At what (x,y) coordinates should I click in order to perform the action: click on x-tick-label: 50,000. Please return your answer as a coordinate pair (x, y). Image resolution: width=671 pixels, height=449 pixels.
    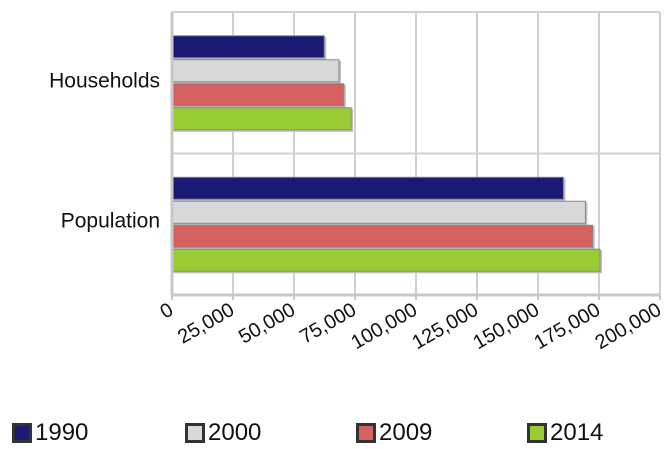
    Looking at the image, I should click on (267, 324).